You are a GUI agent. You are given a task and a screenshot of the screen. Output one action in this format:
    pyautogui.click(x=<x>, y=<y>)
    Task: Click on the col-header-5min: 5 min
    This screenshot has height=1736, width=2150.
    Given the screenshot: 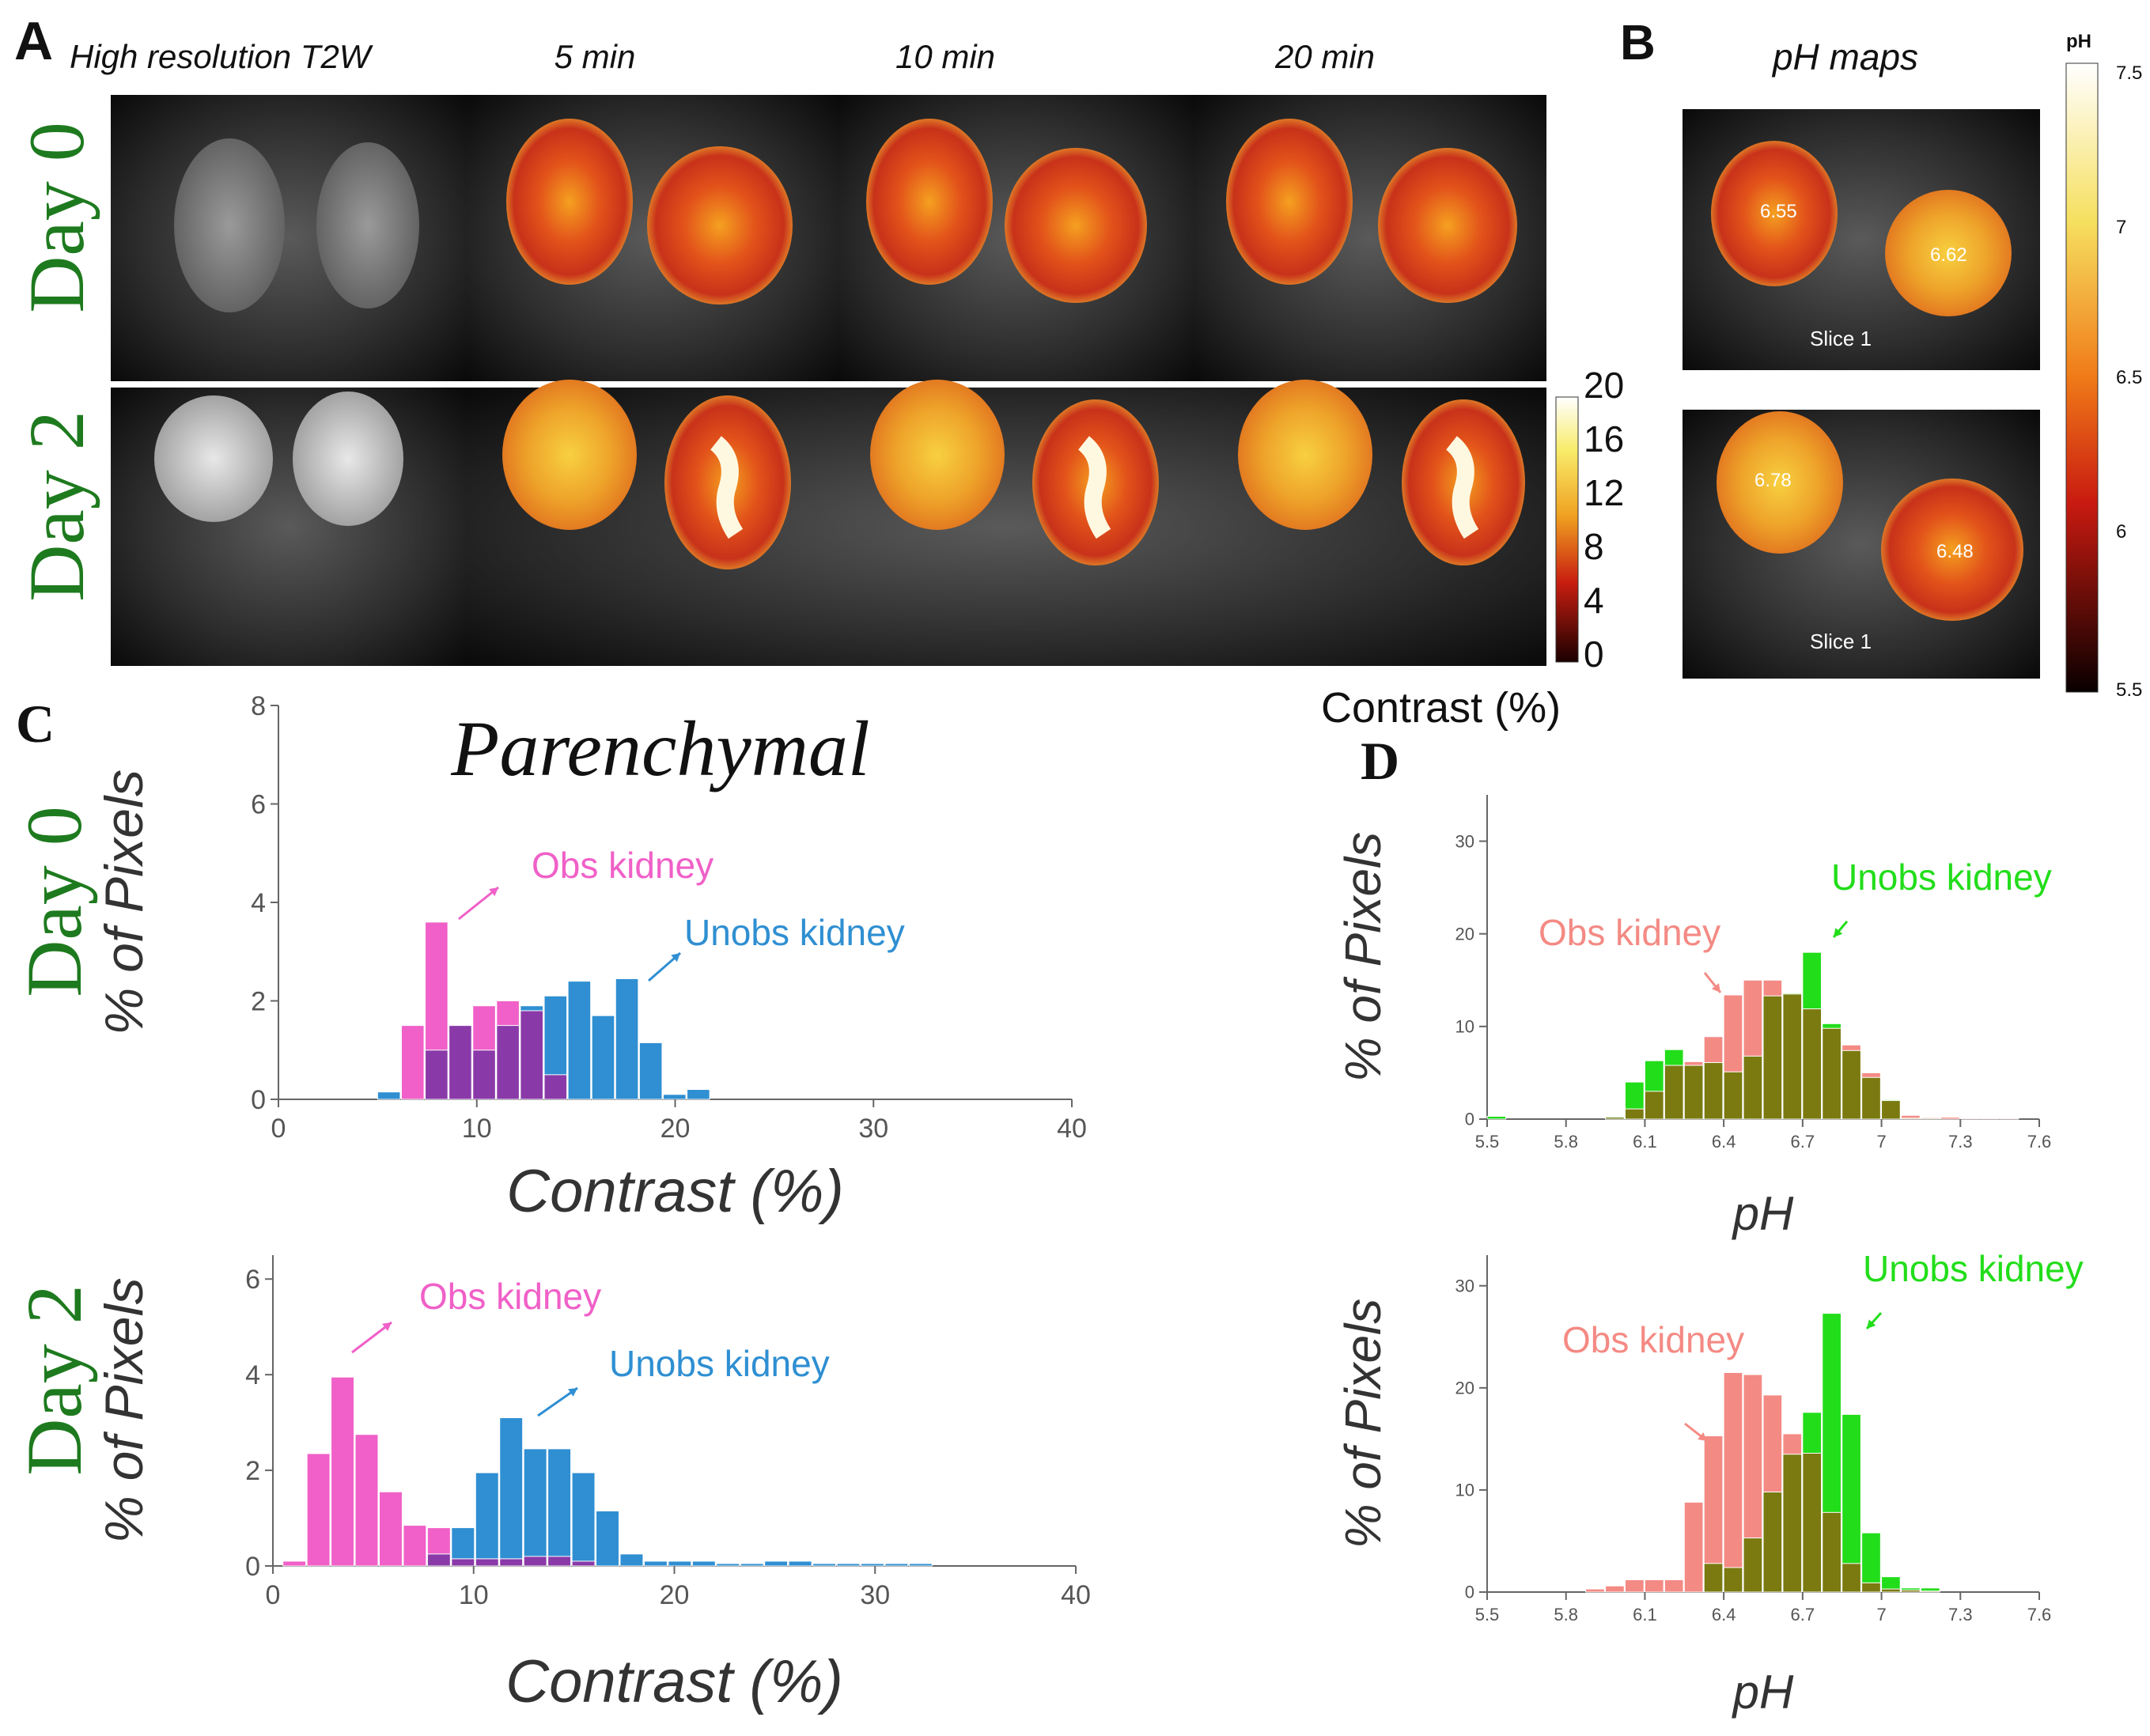 What is the action you would take?
    pyautogui.click(x=595, y=57)
    